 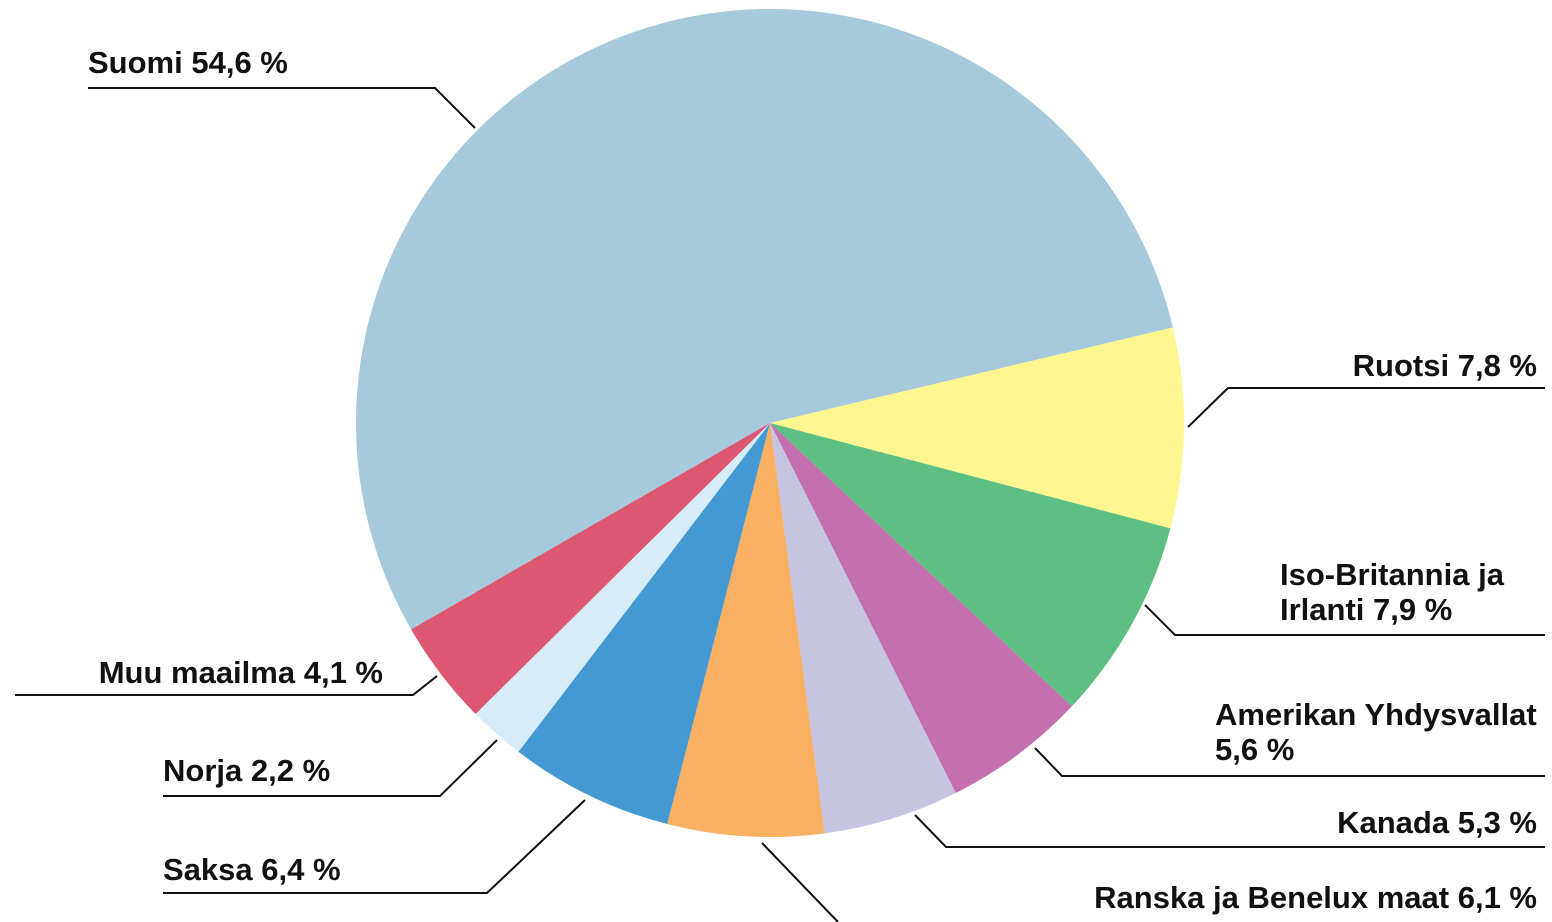 I want to click on slice-label: Ruotsi 7,8 %, so click(x=1445, y=365).